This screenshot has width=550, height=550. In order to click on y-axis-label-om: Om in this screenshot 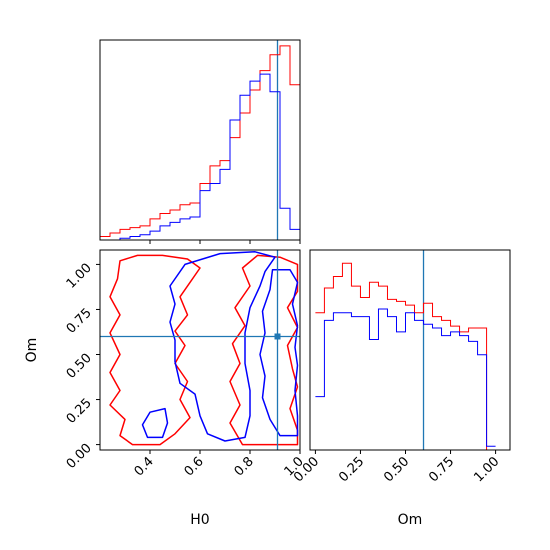, I will do `click(32, 350)`.